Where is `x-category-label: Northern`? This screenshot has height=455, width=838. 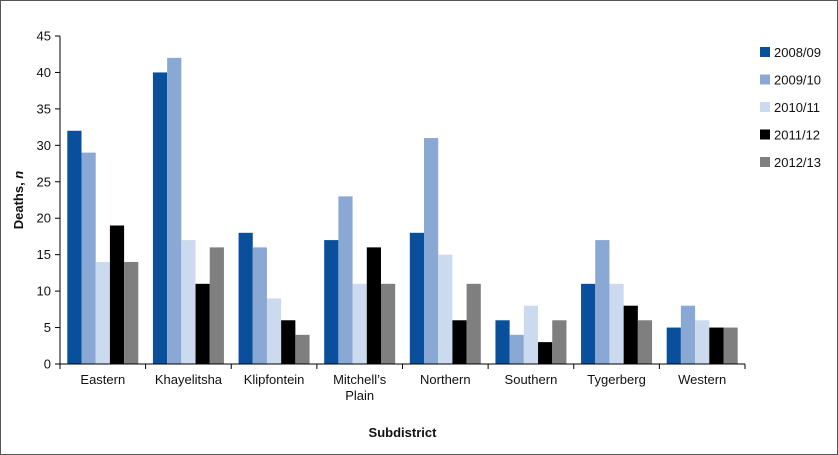 x-category-label: Northern is located at coordinates (445, 379).